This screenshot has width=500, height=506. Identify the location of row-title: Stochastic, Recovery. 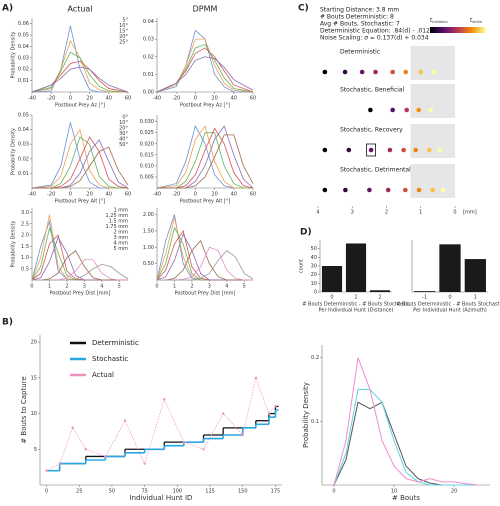
(371, 130).